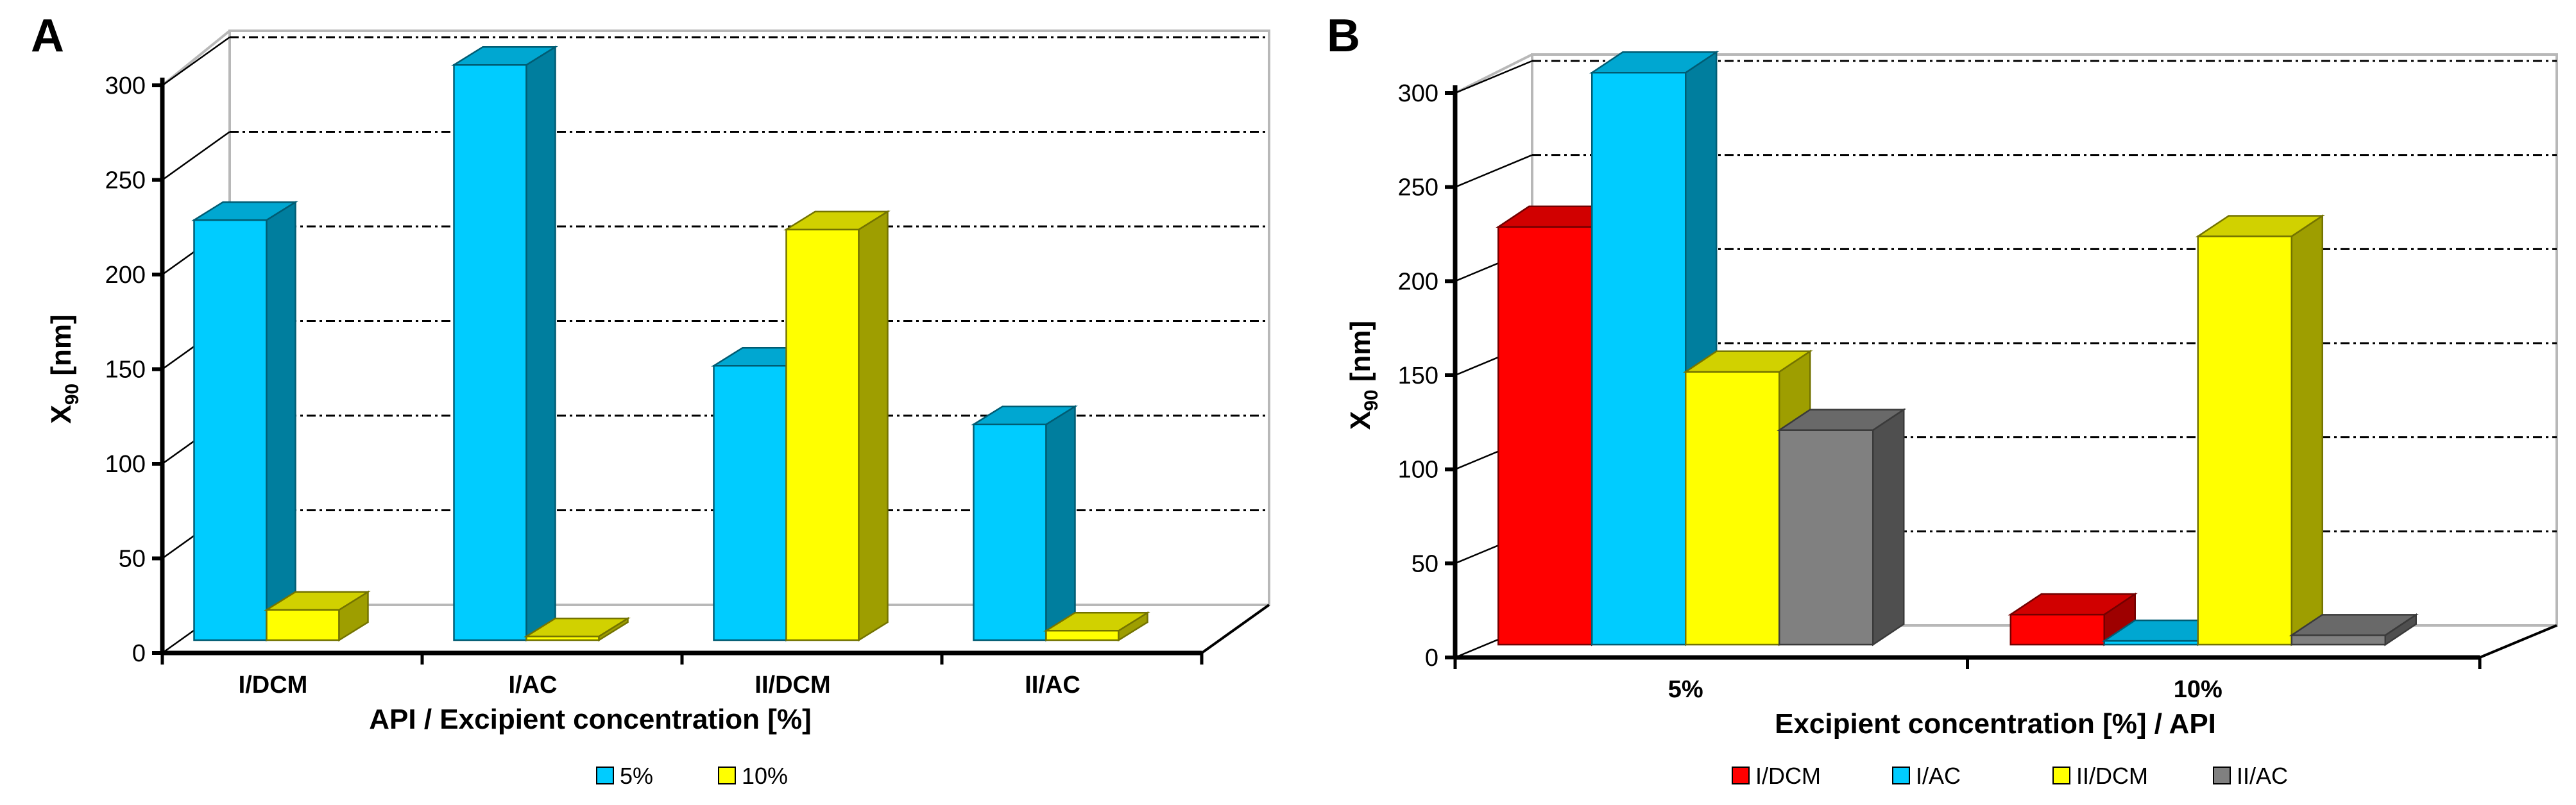  Describe the element at coordinates (2262, 776) in the screenshot. I see `legend-label: II/AC` at that location.